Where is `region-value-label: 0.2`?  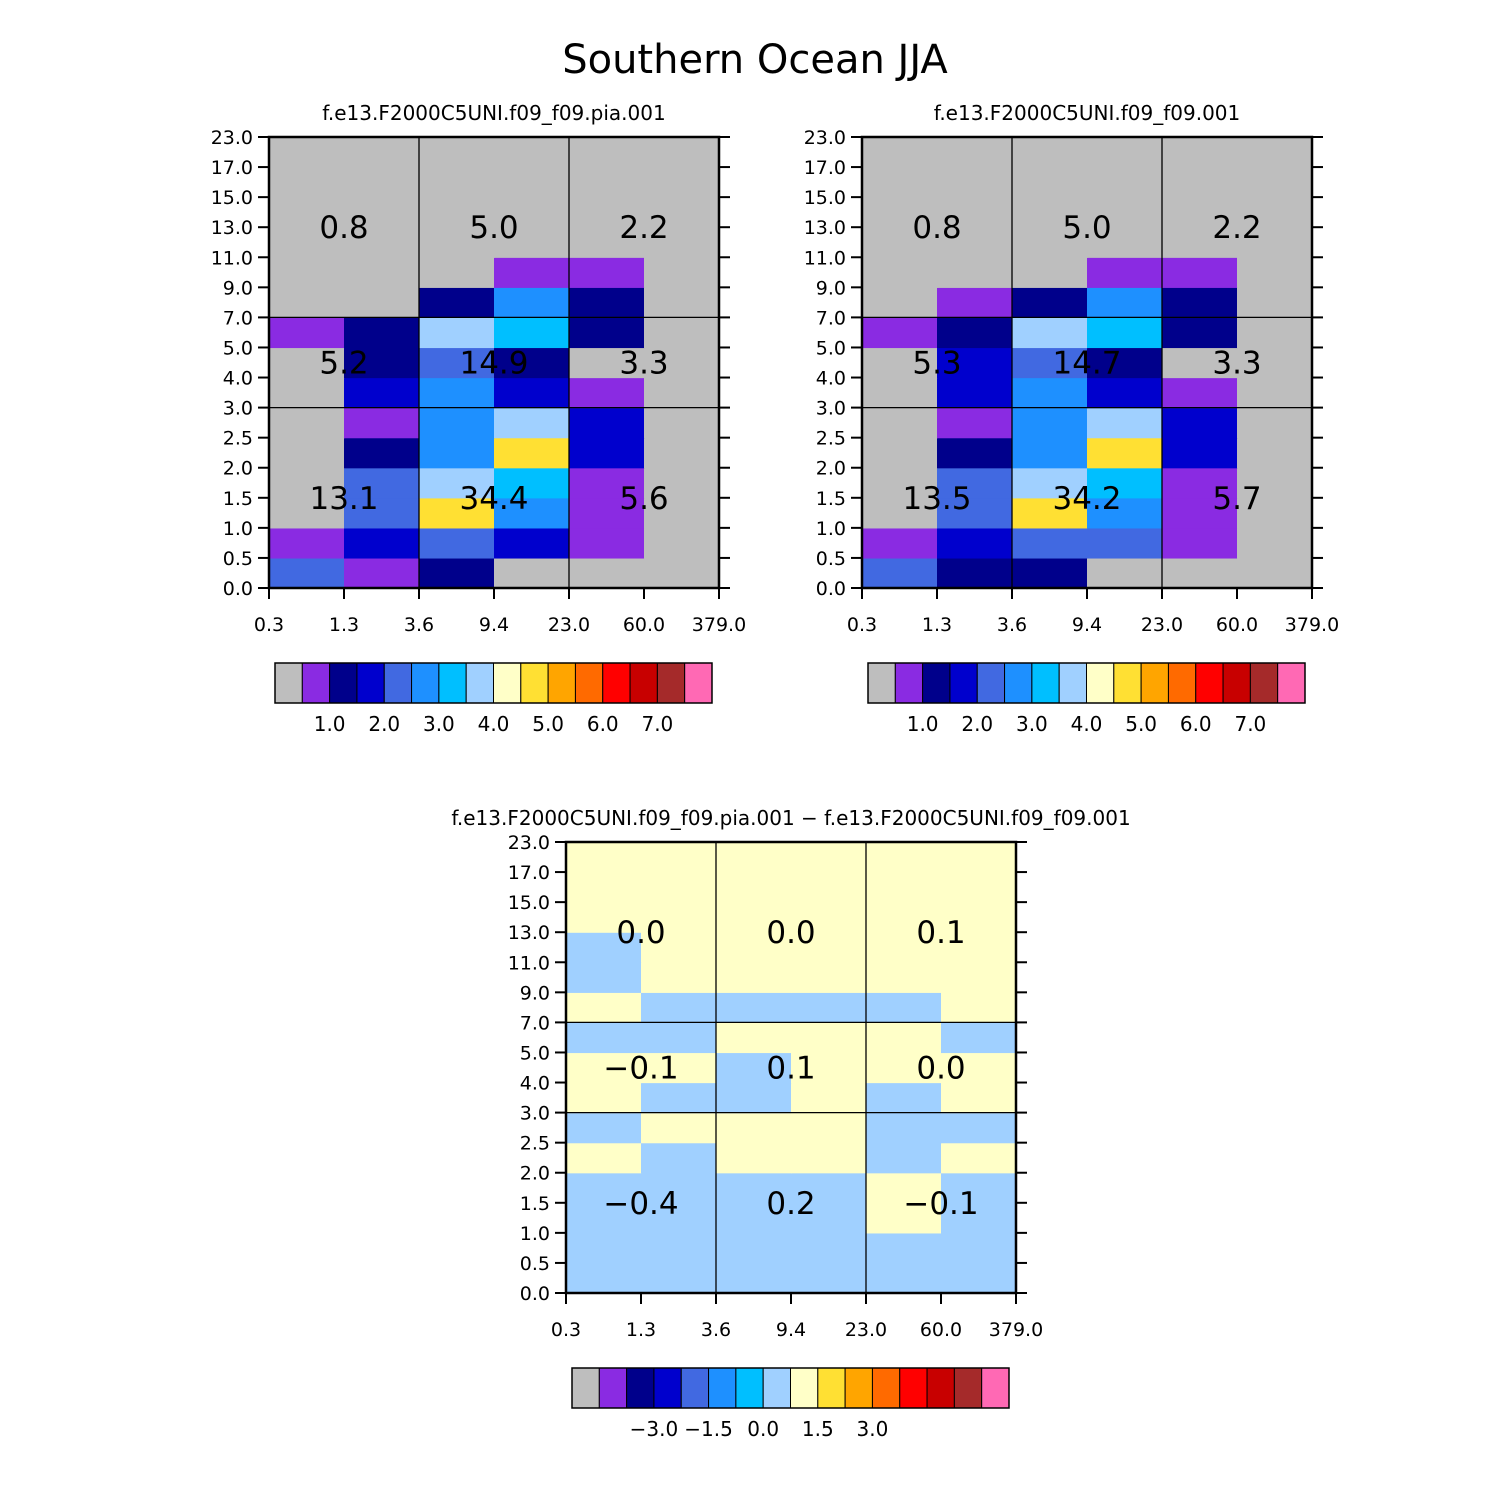 region-value-label: 0.2 is located at coordinates (790, 1204).